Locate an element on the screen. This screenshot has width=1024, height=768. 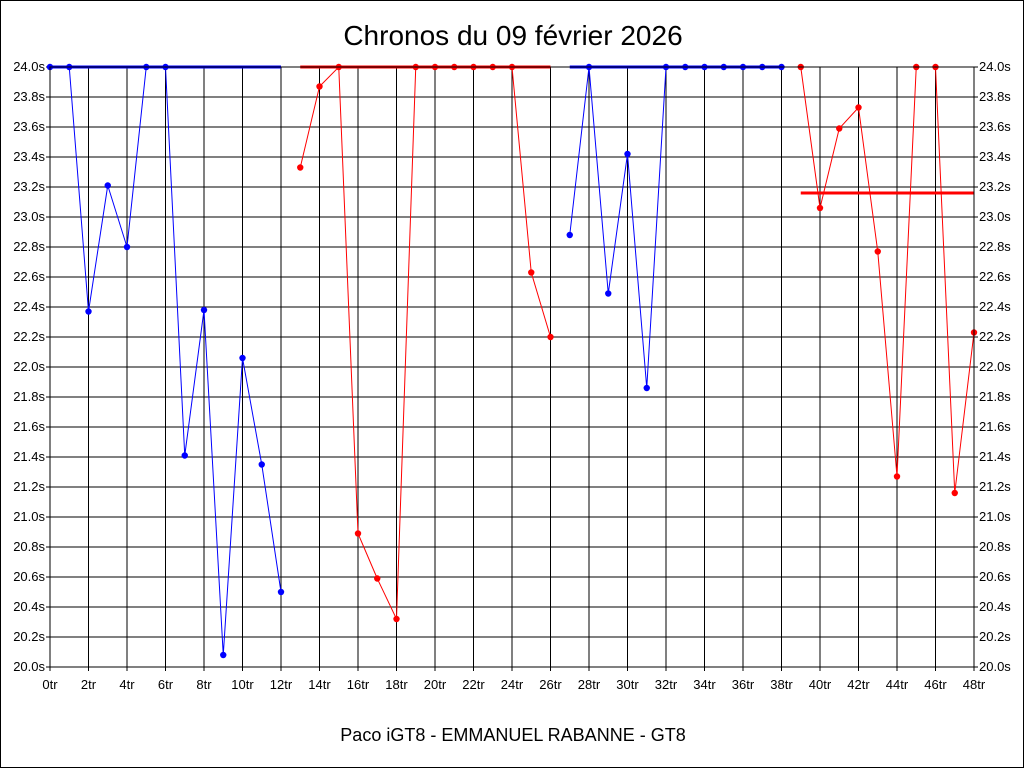
x-tick-label: 42tr is located at coordinates (858, 684).